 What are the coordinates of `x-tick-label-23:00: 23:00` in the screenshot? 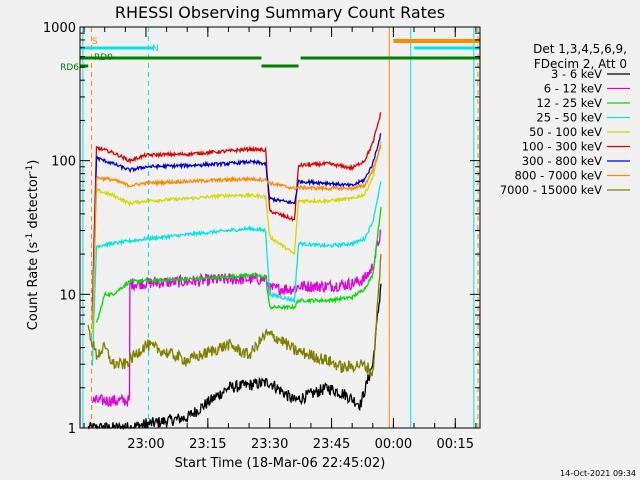 It's located at (145, 444).